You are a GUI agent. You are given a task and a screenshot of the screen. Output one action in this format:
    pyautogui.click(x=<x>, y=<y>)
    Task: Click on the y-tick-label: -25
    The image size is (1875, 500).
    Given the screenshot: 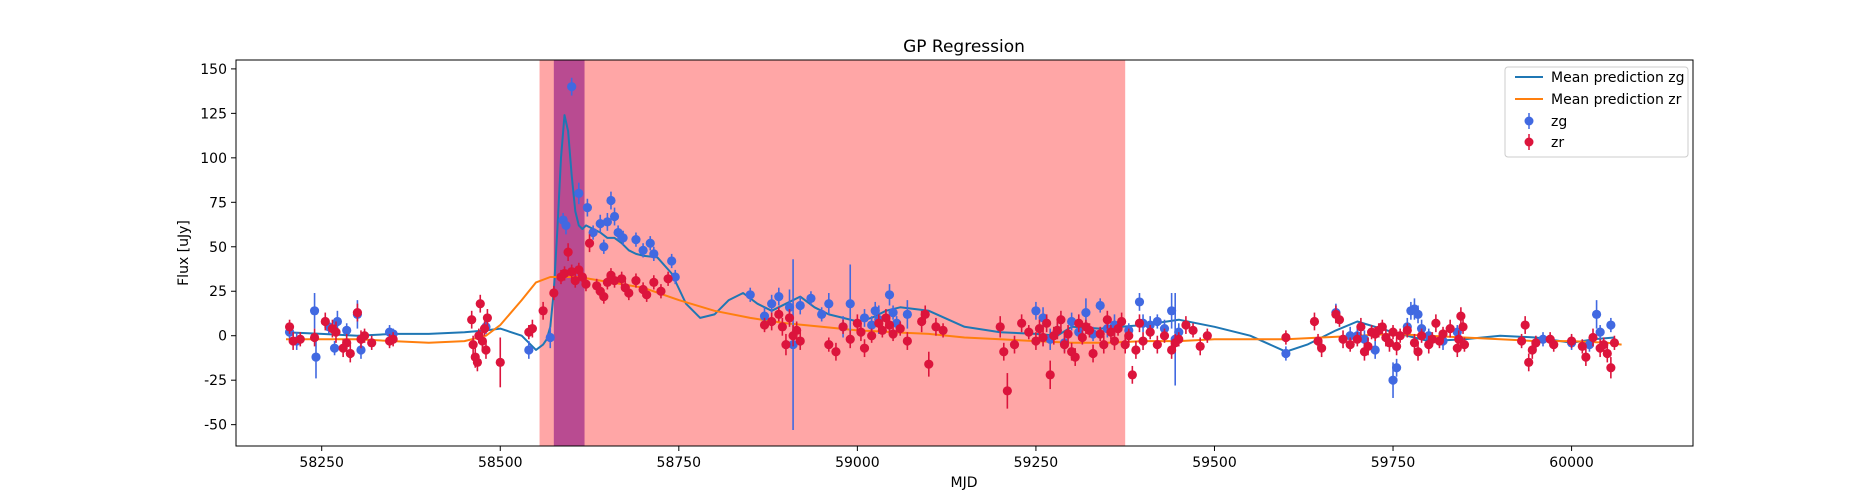 What is the action you would take?
    pyautogui.click(x=215, y=381)
    